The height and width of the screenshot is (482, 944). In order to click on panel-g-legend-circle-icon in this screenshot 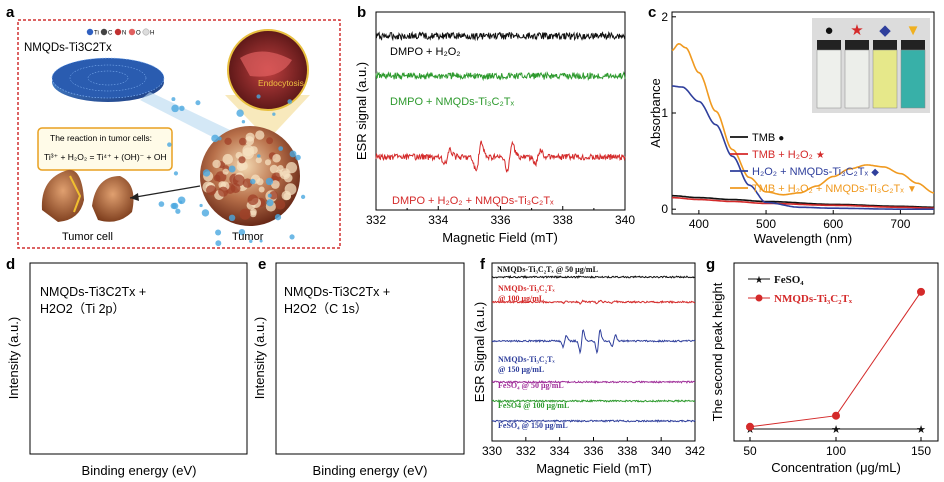, I will do `click(759, 298)`.